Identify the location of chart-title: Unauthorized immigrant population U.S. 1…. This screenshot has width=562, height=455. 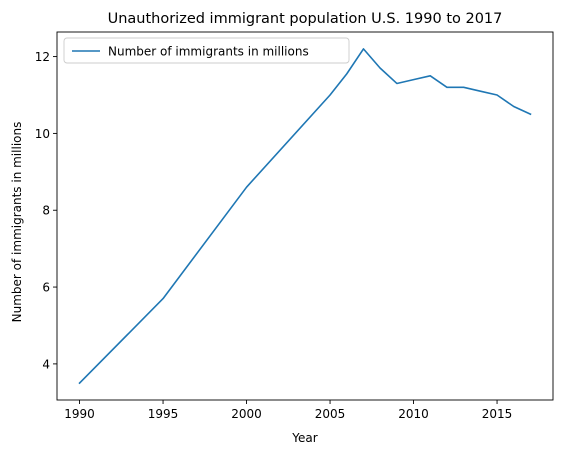
(305, 19).